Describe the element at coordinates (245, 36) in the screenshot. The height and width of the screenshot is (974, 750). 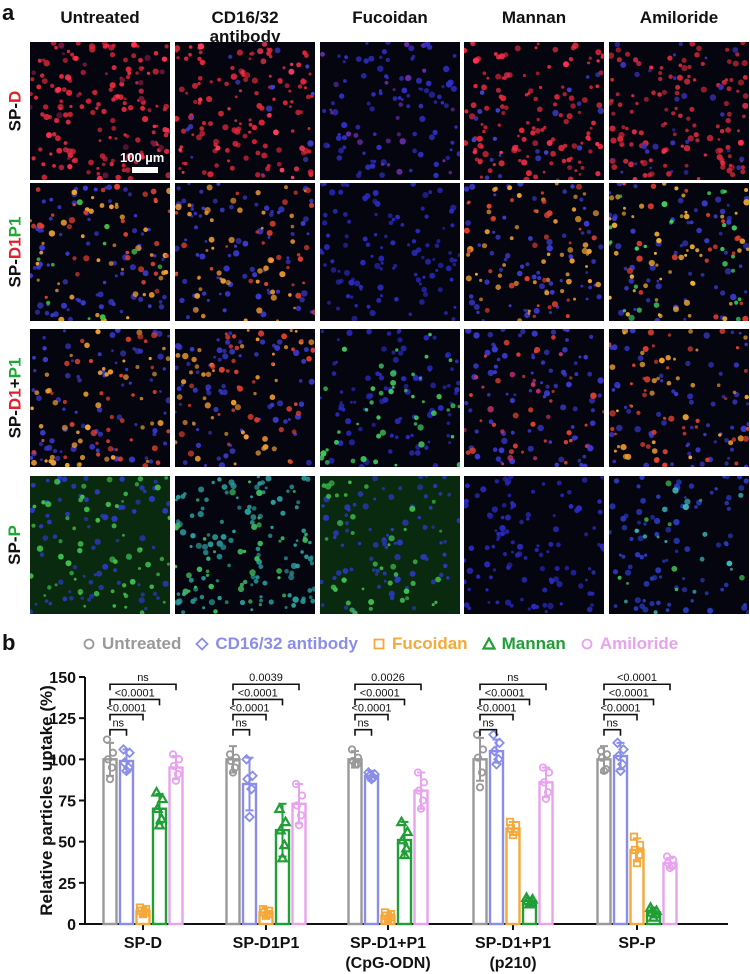
I see `column-header-line: antibody` at that location.